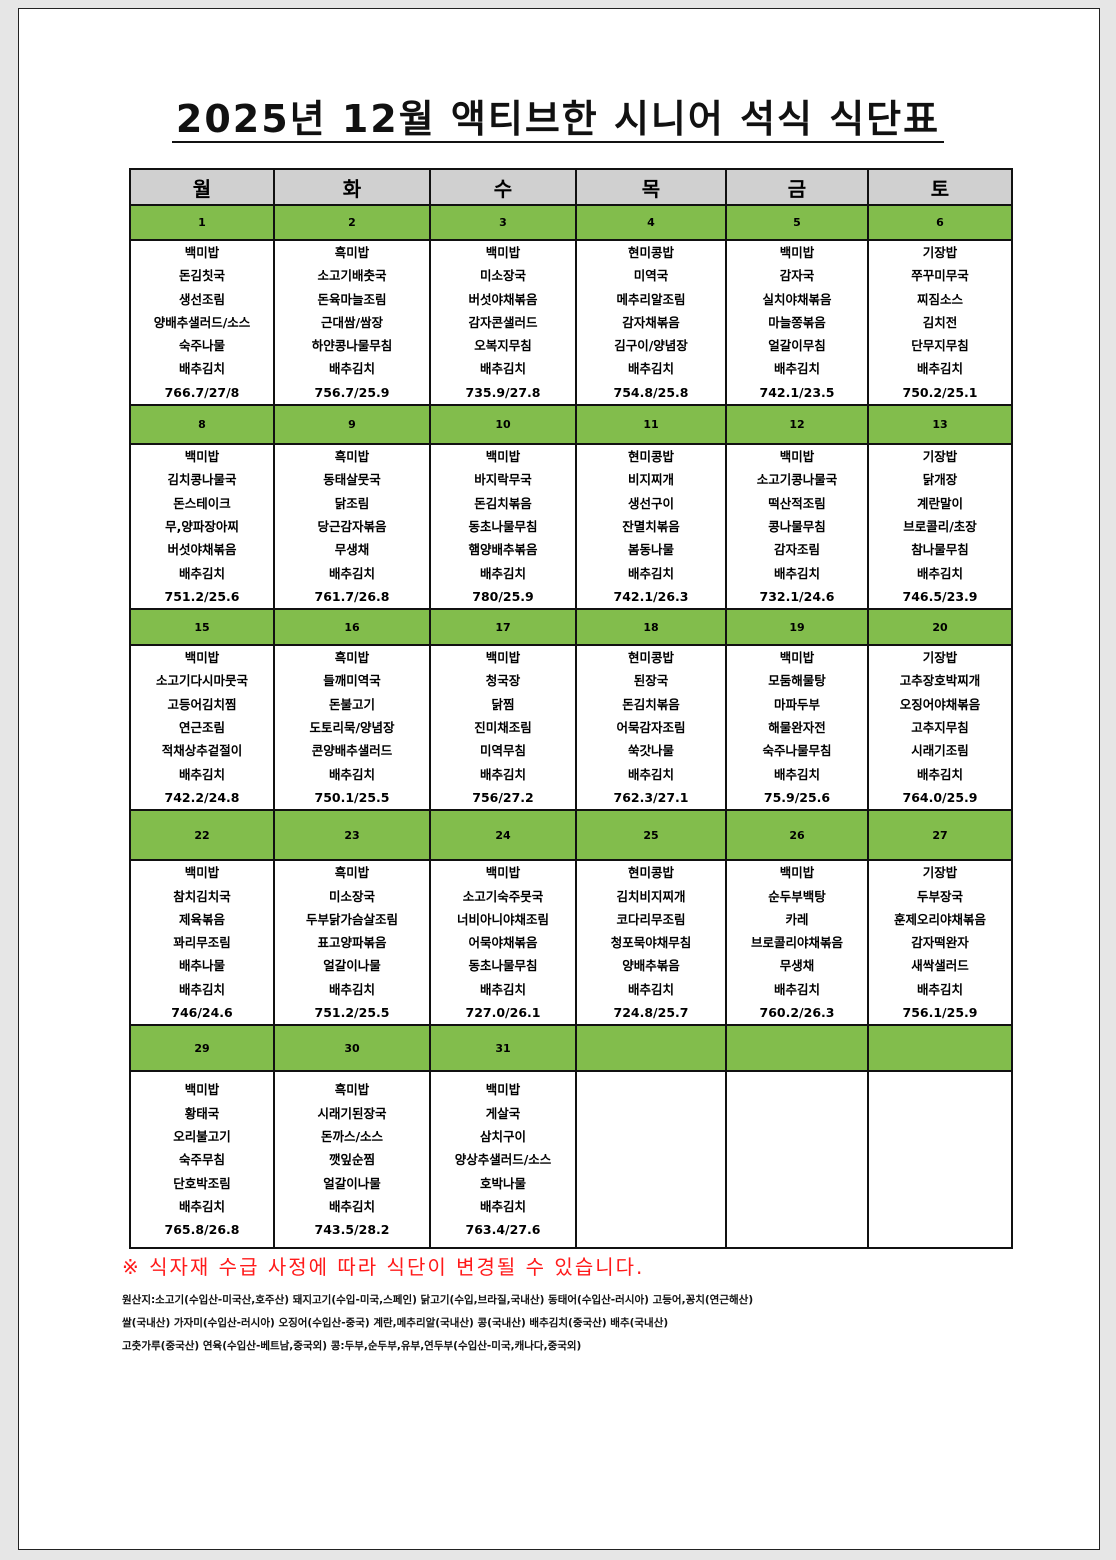 The image size is (1116, 1560). What do you see at coordinates (502, 919) in the screenshot?
I see `menu-item: 너비아니야채조림` at bounding box center [502, 919].